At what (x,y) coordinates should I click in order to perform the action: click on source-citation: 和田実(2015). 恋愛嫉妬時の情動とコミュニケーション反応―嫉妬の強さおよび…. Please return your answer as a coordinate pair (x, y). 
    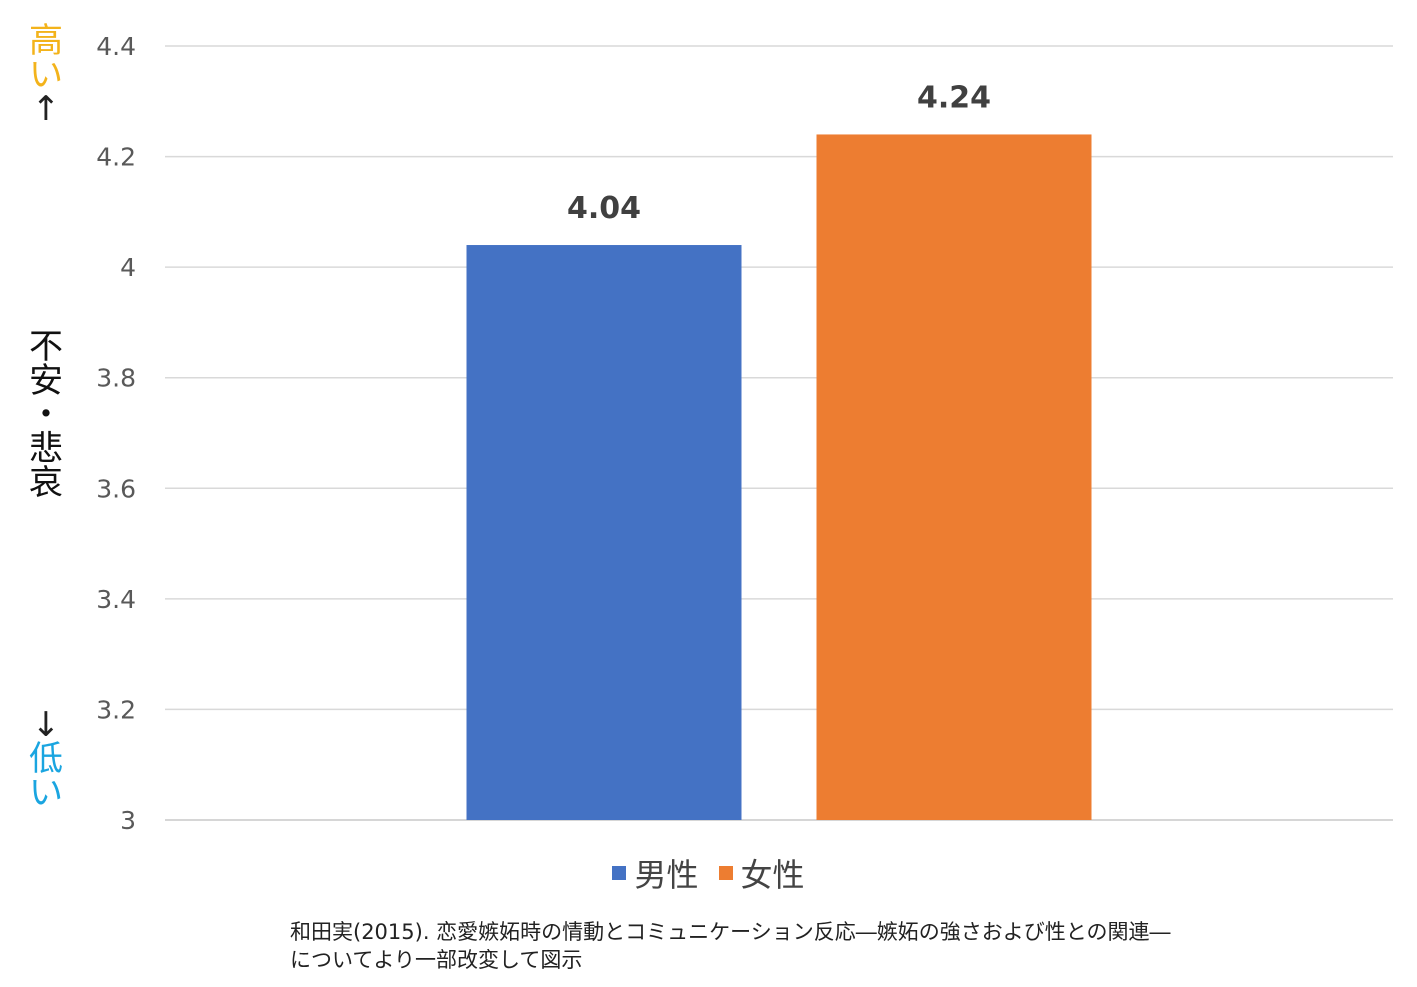
    Looking at the image, I should click on (840, 946).